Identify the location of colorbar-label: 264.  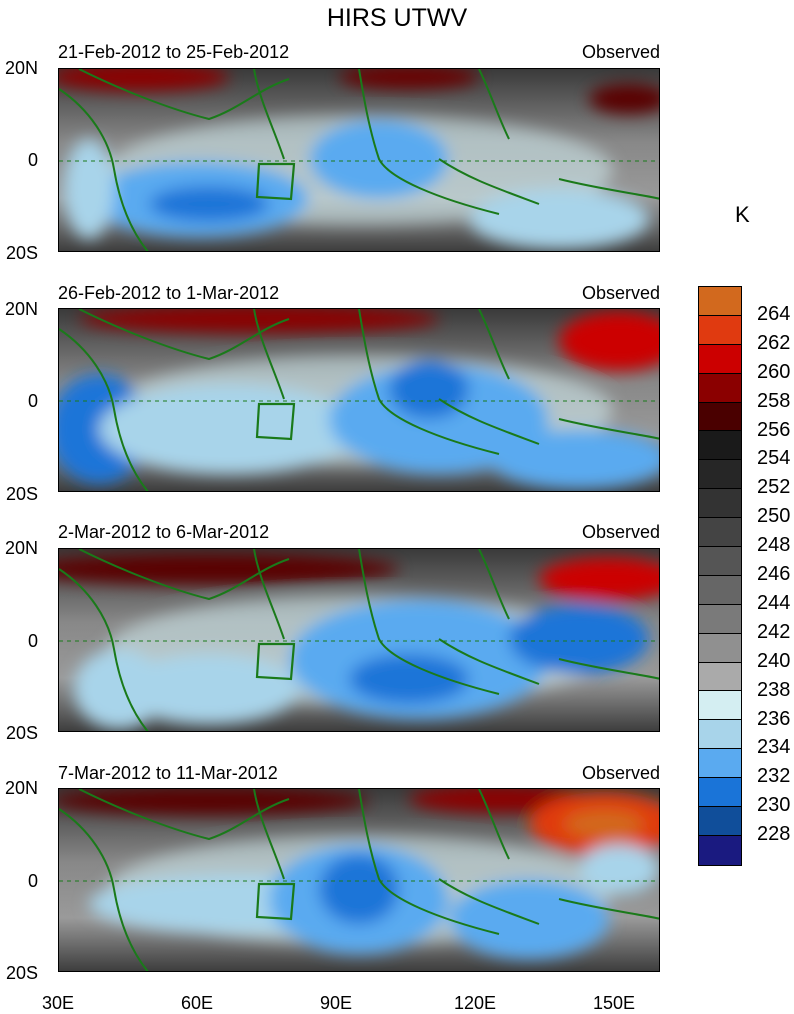
(774, 313).